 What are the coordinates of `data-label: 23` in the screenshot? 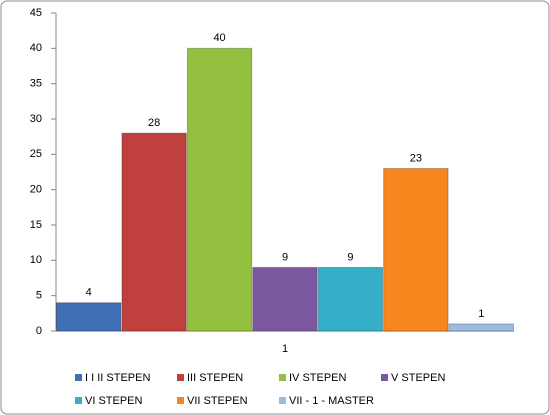 It's located at (416, 158).